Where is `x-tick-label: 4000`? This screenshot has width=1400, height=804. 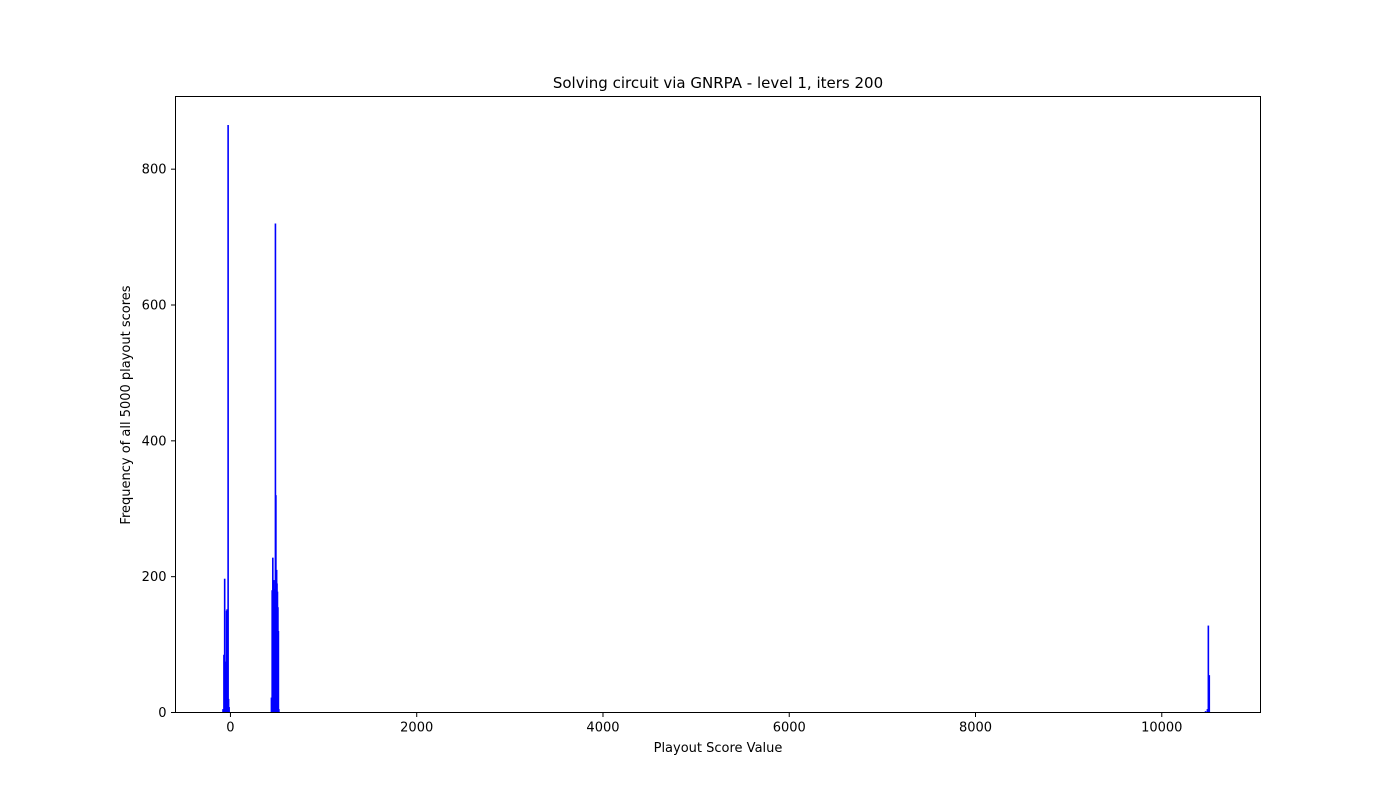
x-tick-label: 4000 is located at coordinates (602, 728).